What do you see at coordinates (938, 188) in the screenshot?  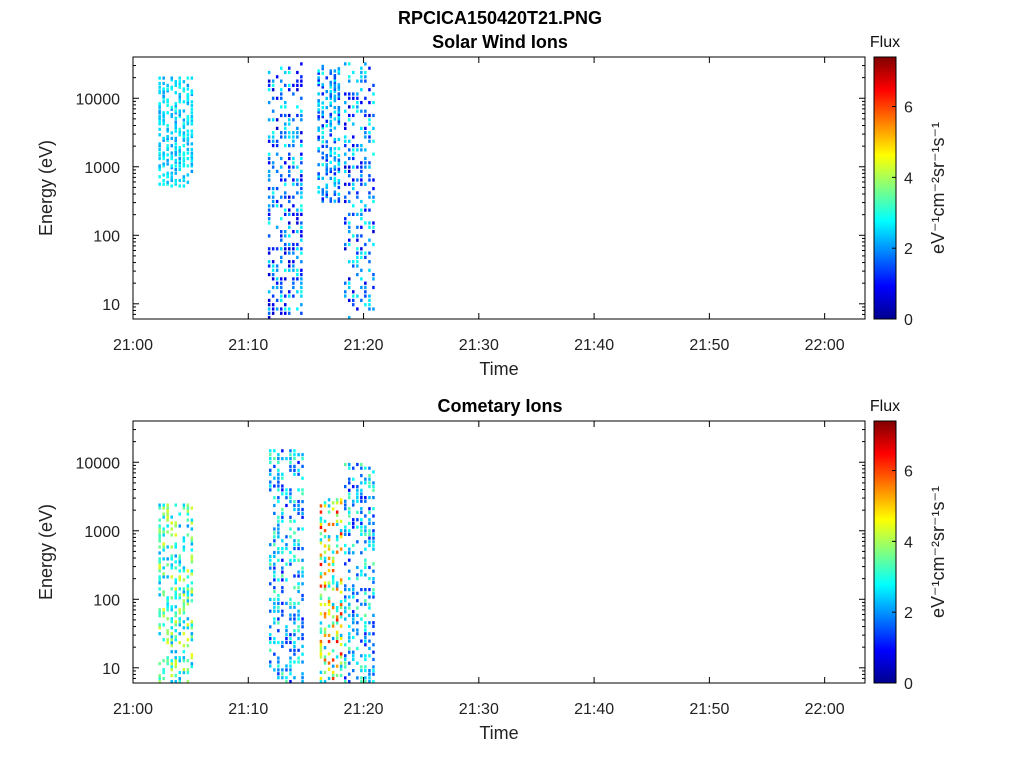 I see `colorbar-unit-label: eV⁻¹cm⁻²sr⁻¹s⁻¹` at bounding box center [938, 188].